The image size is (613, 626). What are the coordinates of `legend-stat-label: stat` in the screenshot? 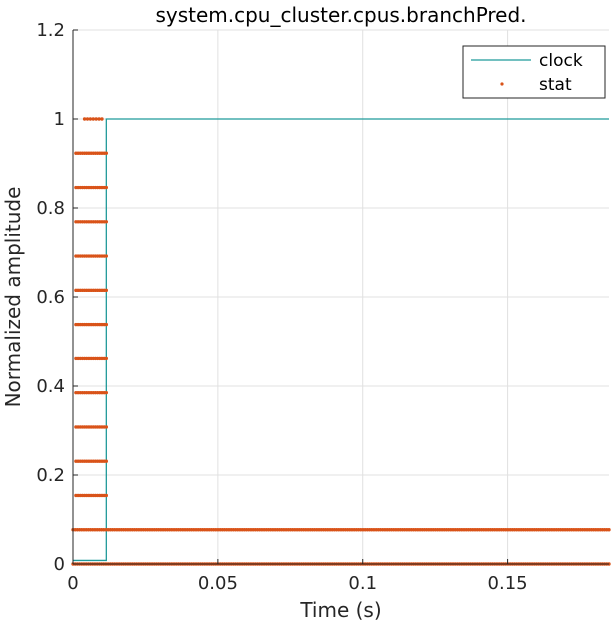 It's located at (555, 85).